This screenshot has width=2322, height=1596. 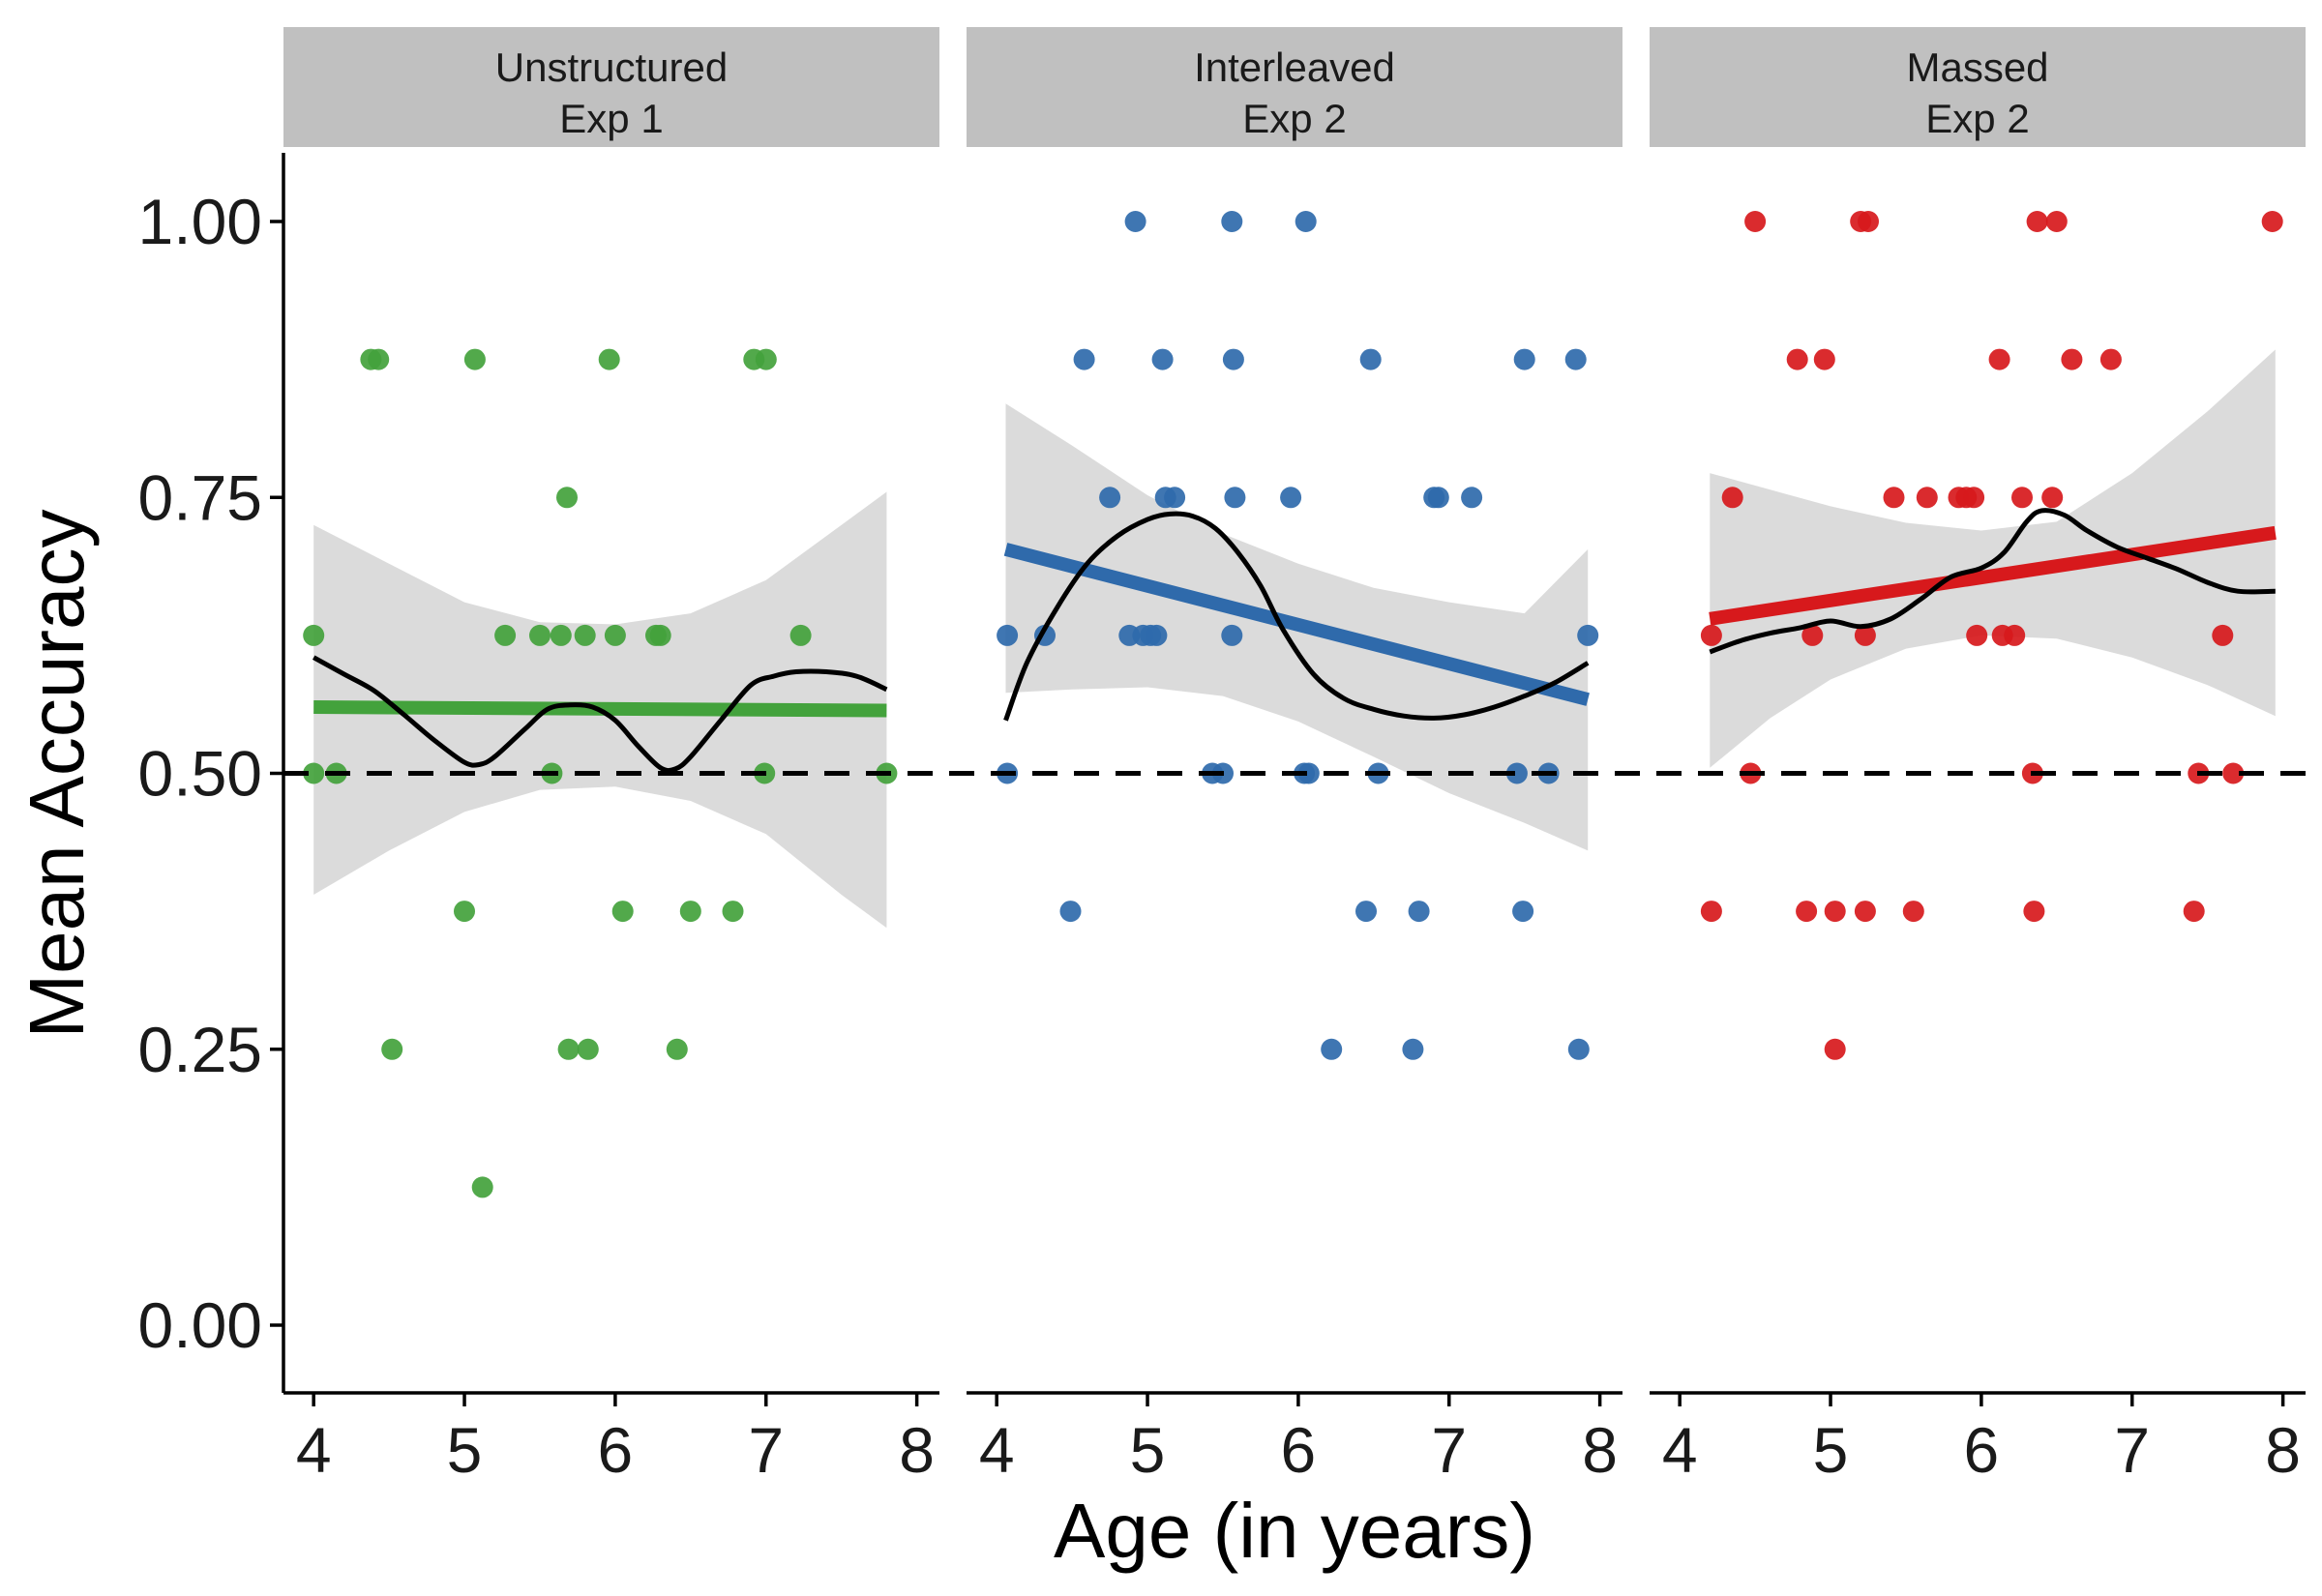 I want to click on y-tick-label: 0.25, so click(x=200, y=1049).